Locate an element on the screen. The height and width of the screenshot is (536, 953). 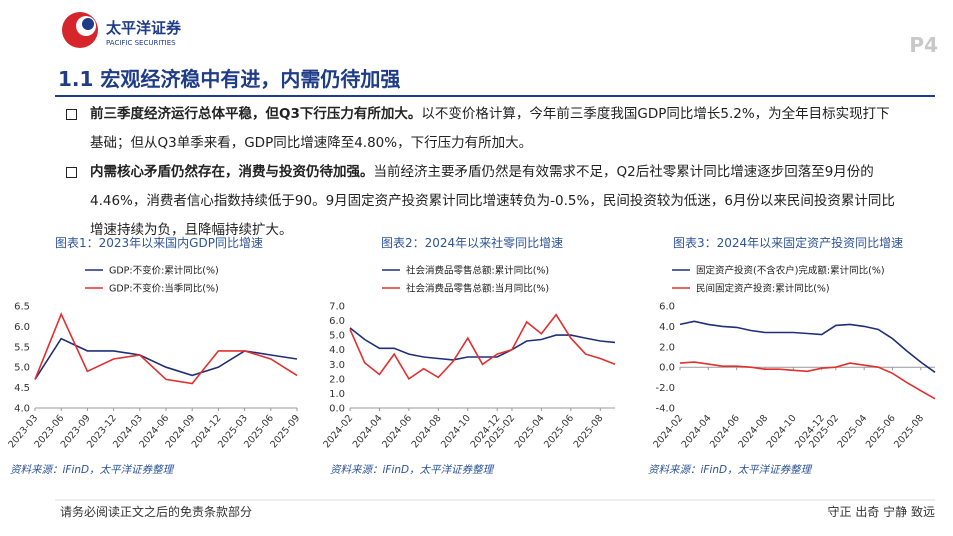
chart-title: 图表3：2024年以来固定资产投资同比增速 is located at coordinates (788, 242).